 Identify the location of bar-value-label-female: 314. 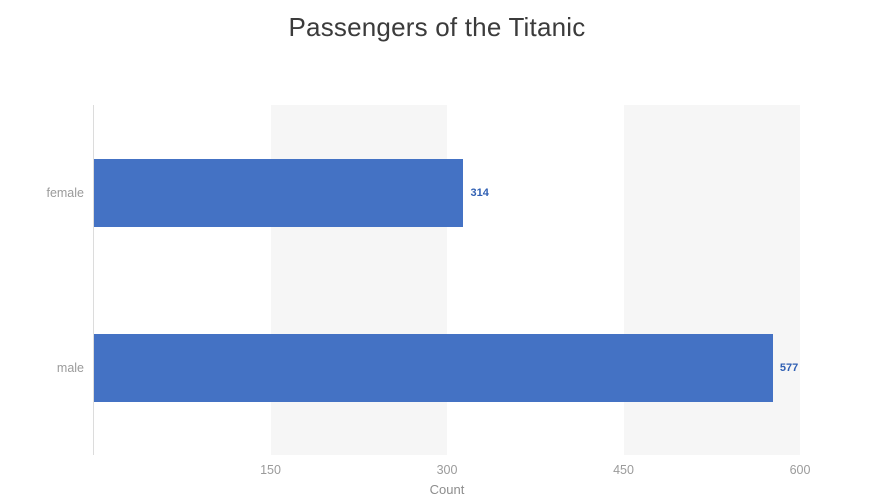
(479, 192).